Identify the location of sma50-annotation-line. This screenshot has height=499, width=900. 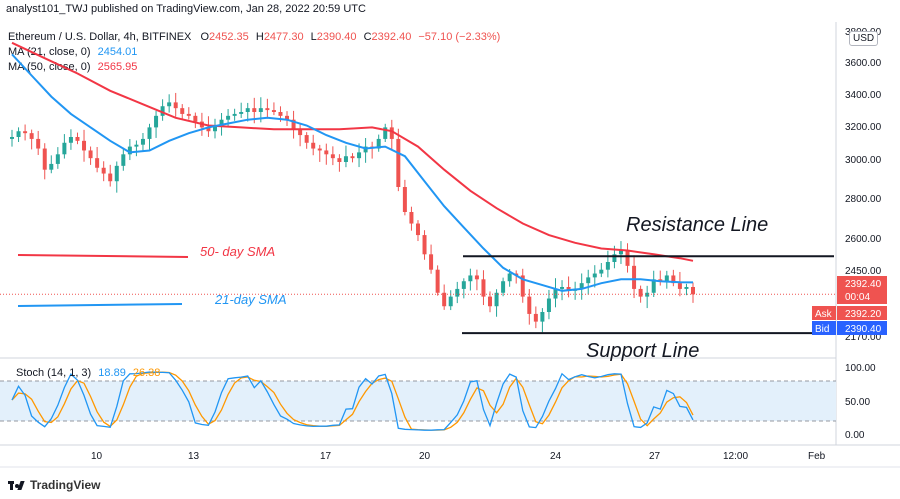
(103, 256).